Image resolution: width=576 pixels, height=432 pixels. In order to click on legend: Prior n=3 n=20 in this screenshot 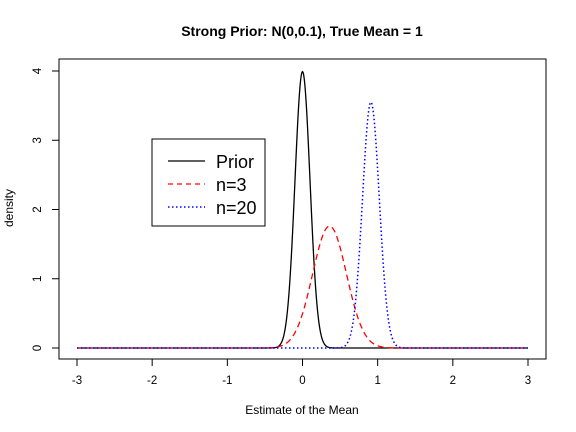, I will do `click(208, 182)`.